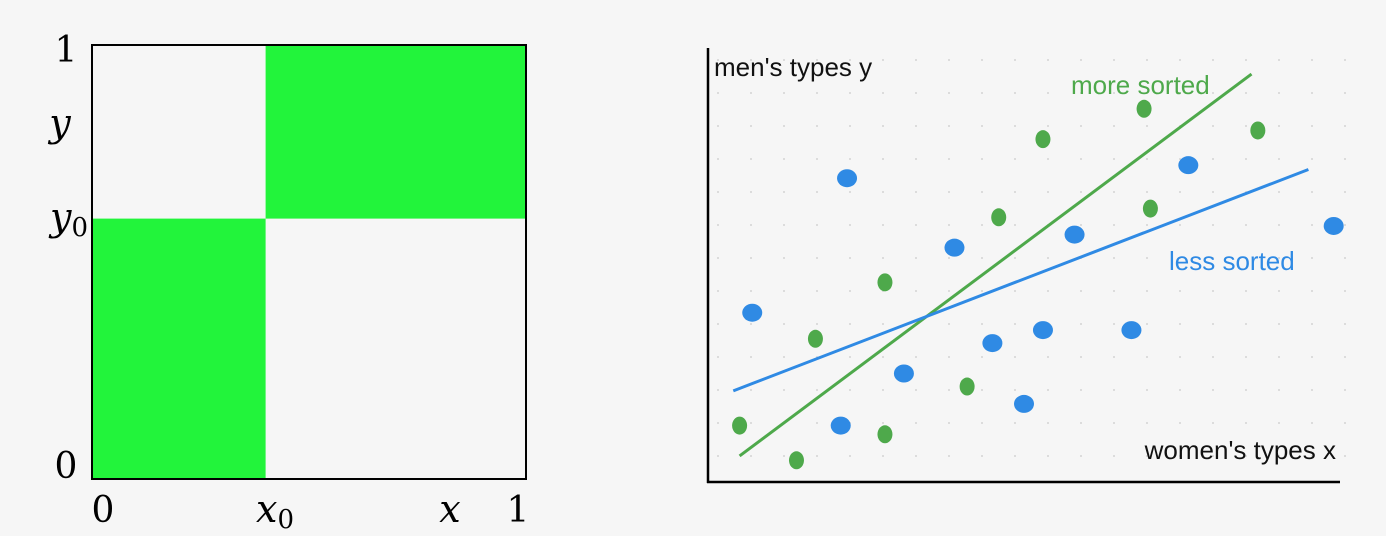 This screenshot has height=536, width=1386. What do you see at coordinates (66, 466) in the screenshot?
I see `y-bottom-label: 0` at bounding box center [66, 466].